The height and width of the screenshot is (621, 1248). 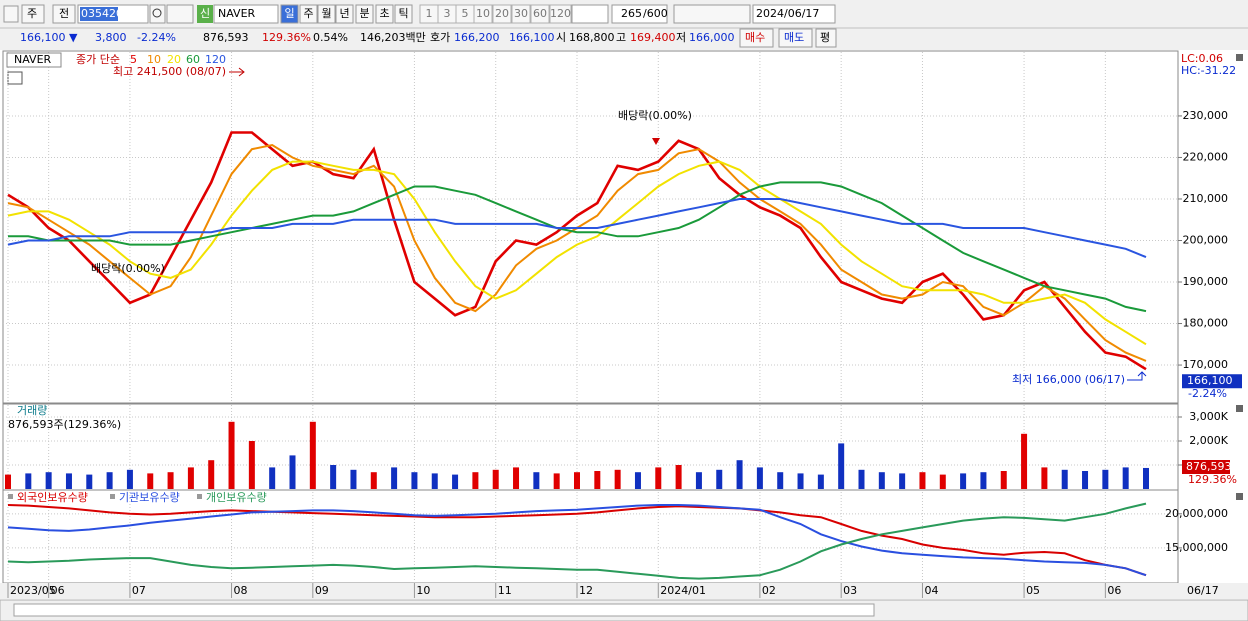 I want to click on sell-button, so click(x=795, y=38).